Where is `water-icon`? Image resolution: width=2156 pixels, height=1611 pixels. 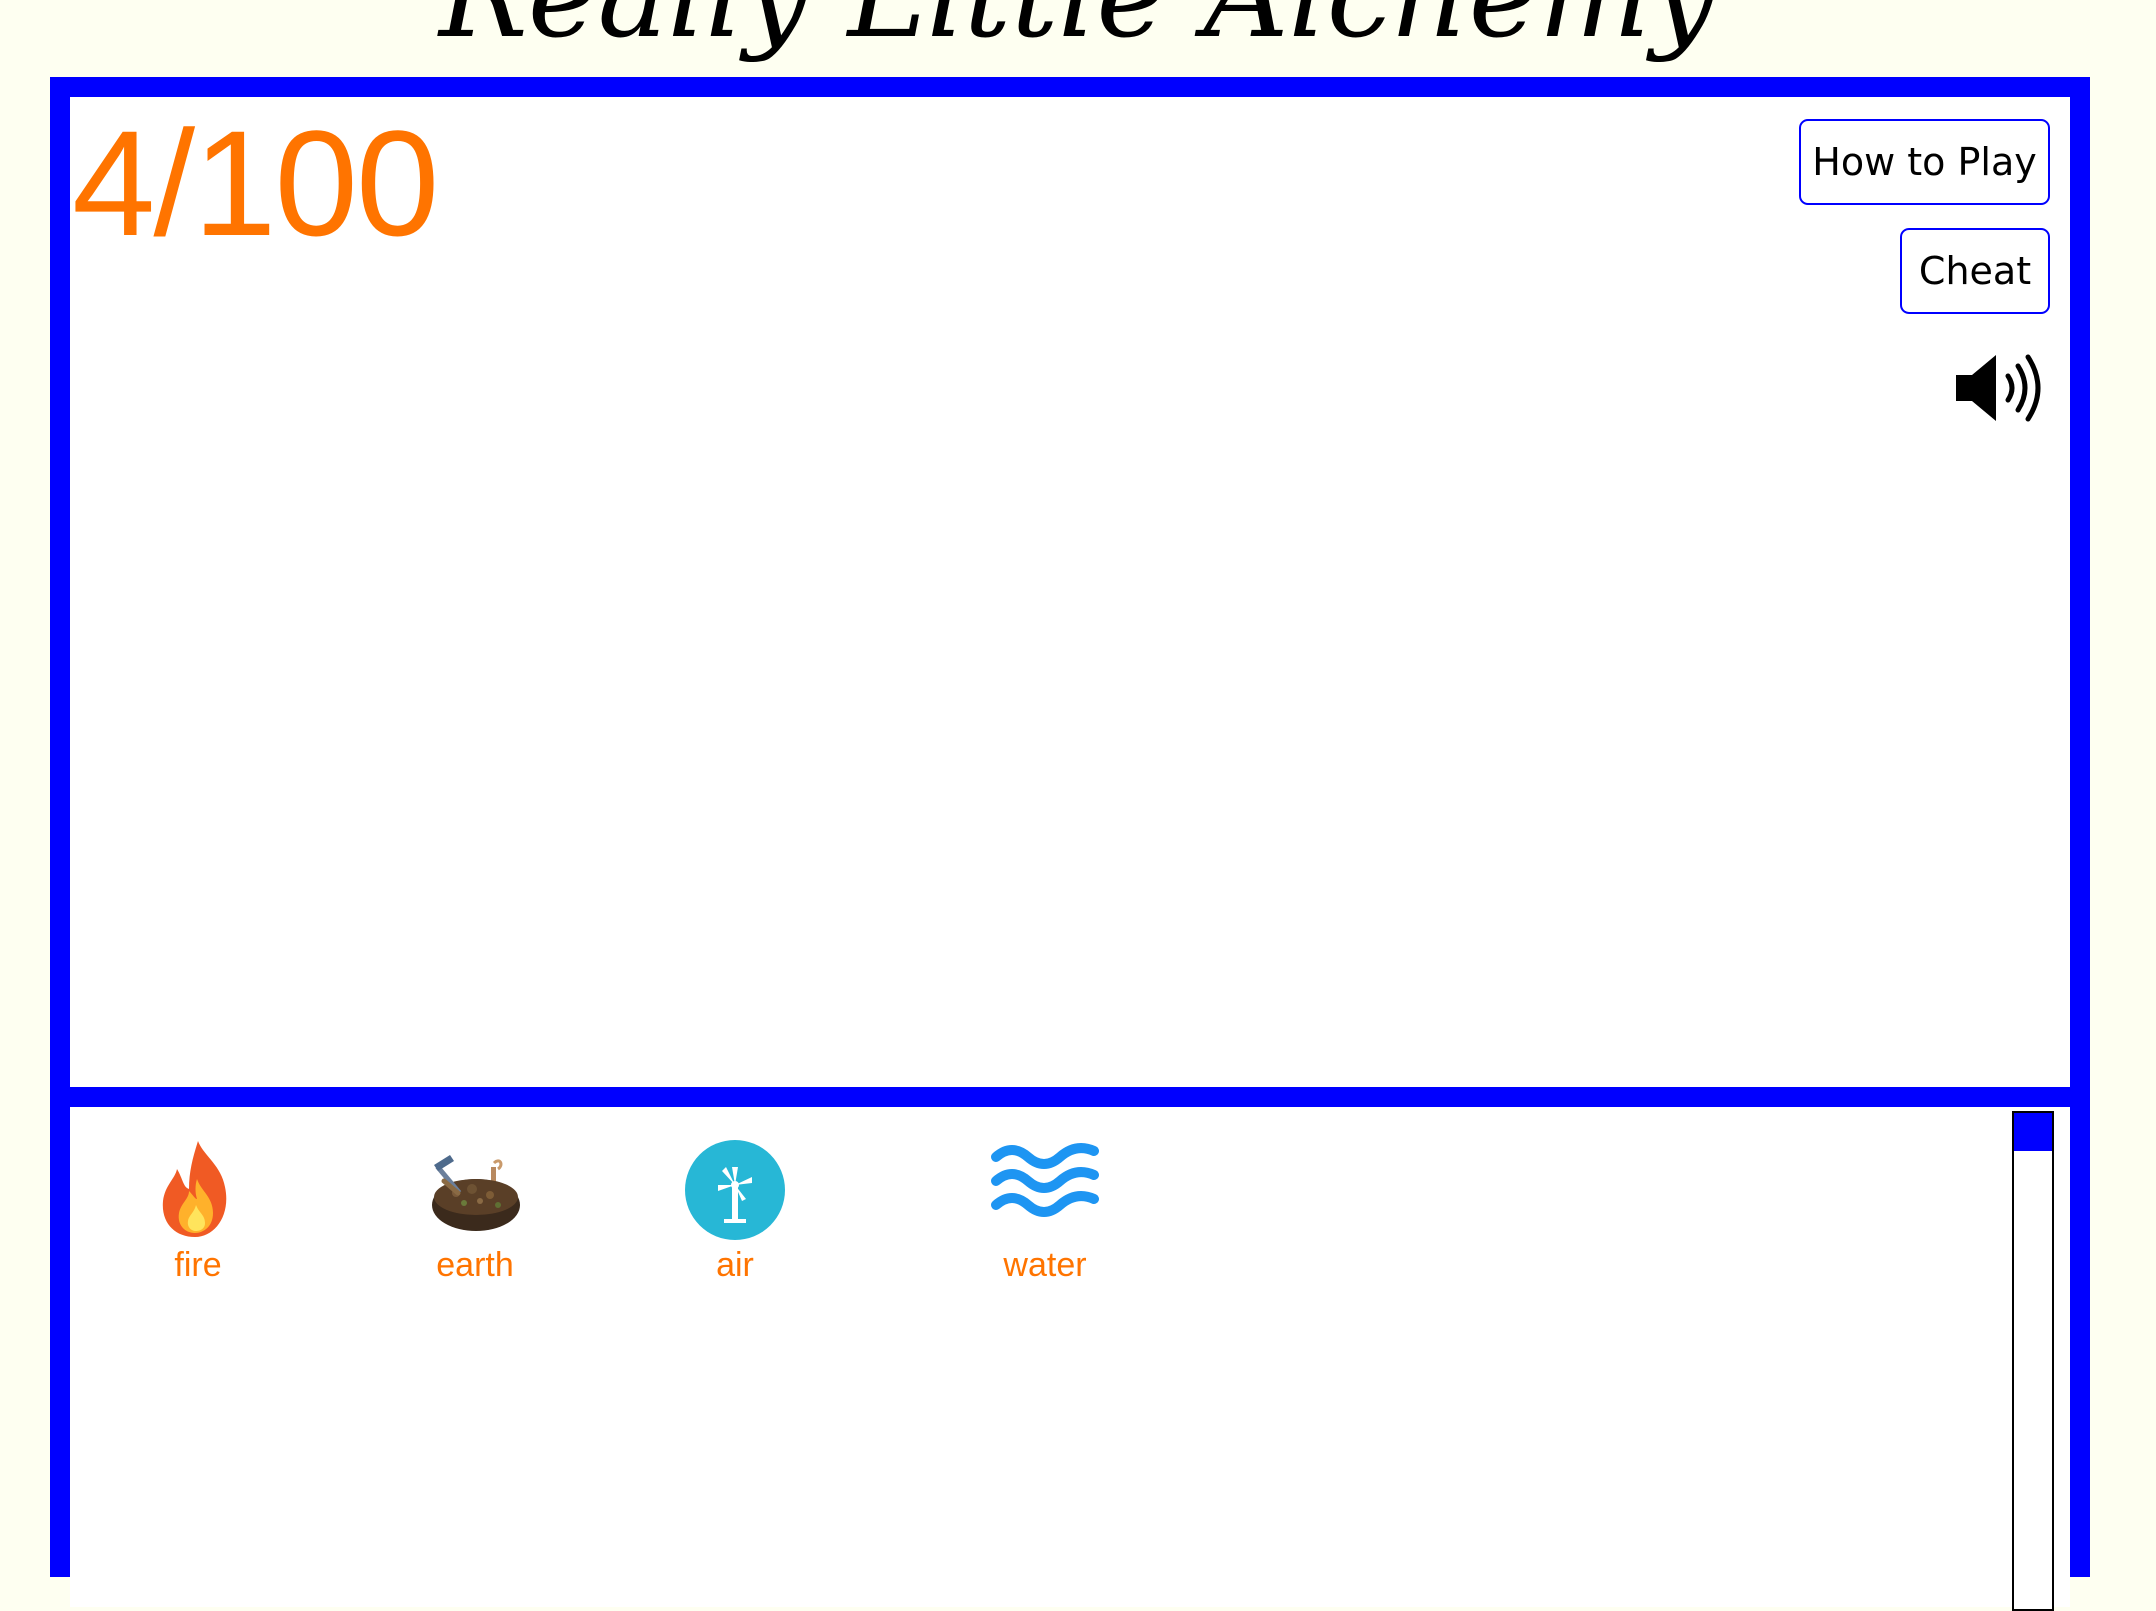 water-icon is located at coordinates (1045, 1180).